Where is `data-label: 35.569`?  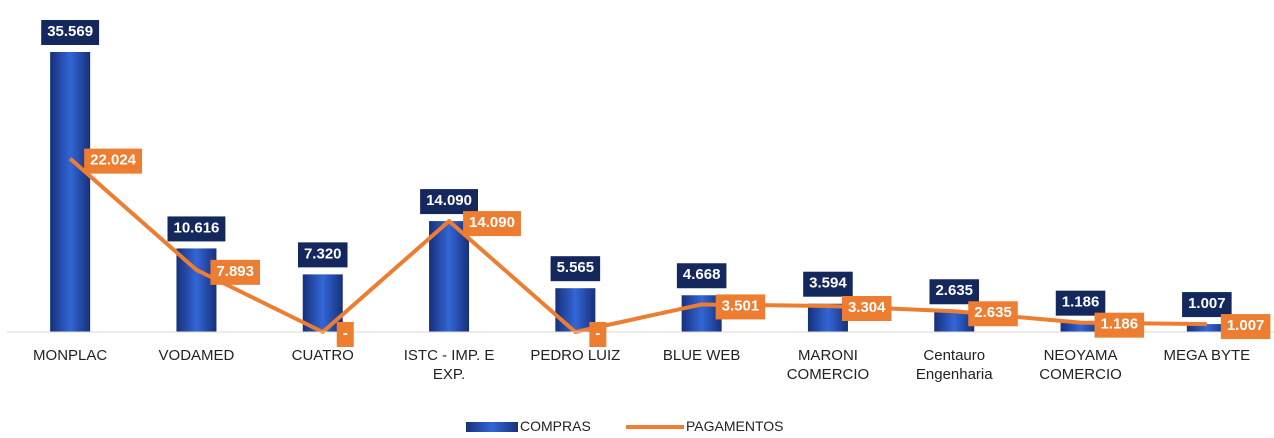 data-label: 35.569 is located at coordinates (70, 32).